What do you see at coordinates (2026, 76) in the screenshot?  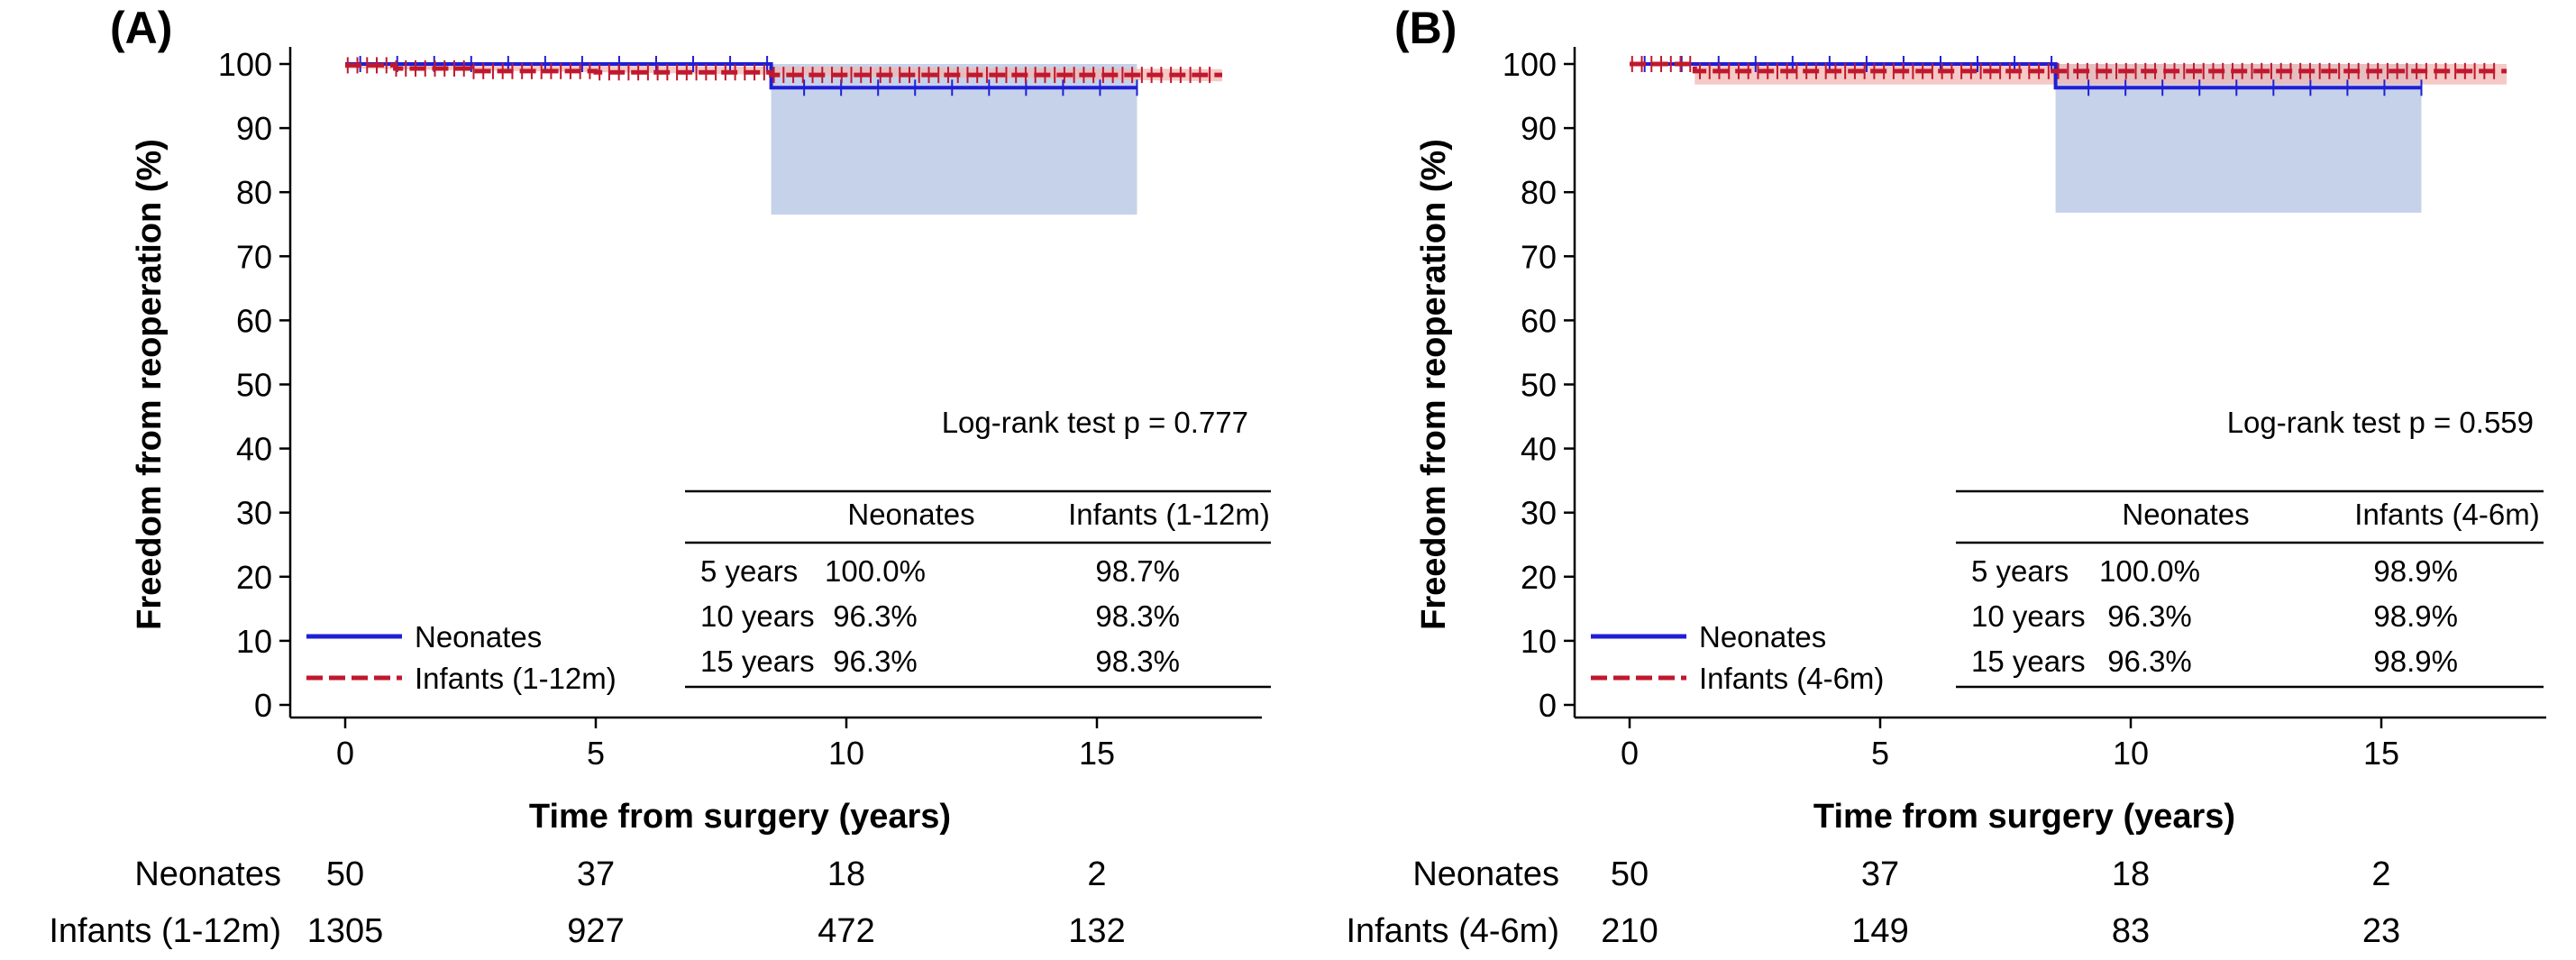 I see `neonates-series-line` at bounding box center [2026, 76].